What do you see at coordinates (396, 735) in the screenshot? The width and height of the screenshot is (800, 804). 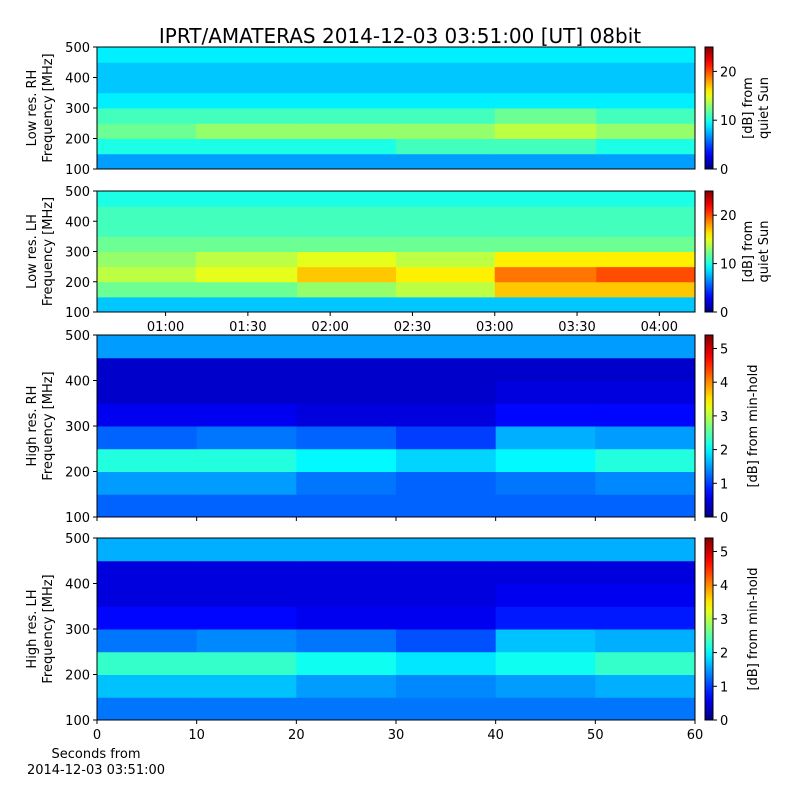 I see `x-tick-label: 30` at bounding box center [396, 735].